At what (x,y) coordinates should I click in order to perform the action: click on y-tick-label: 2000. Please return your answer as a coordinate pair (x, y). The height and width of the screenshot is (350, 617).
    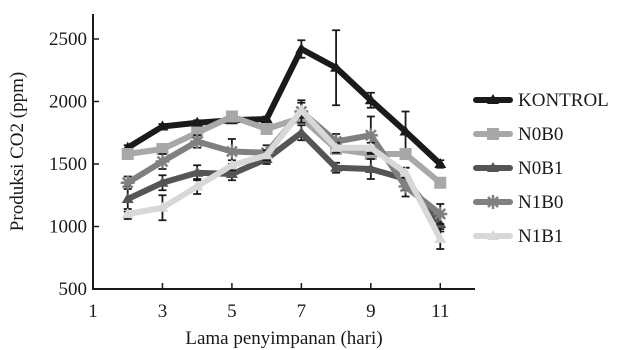
    Looking at the image, I should click on (68, 102).